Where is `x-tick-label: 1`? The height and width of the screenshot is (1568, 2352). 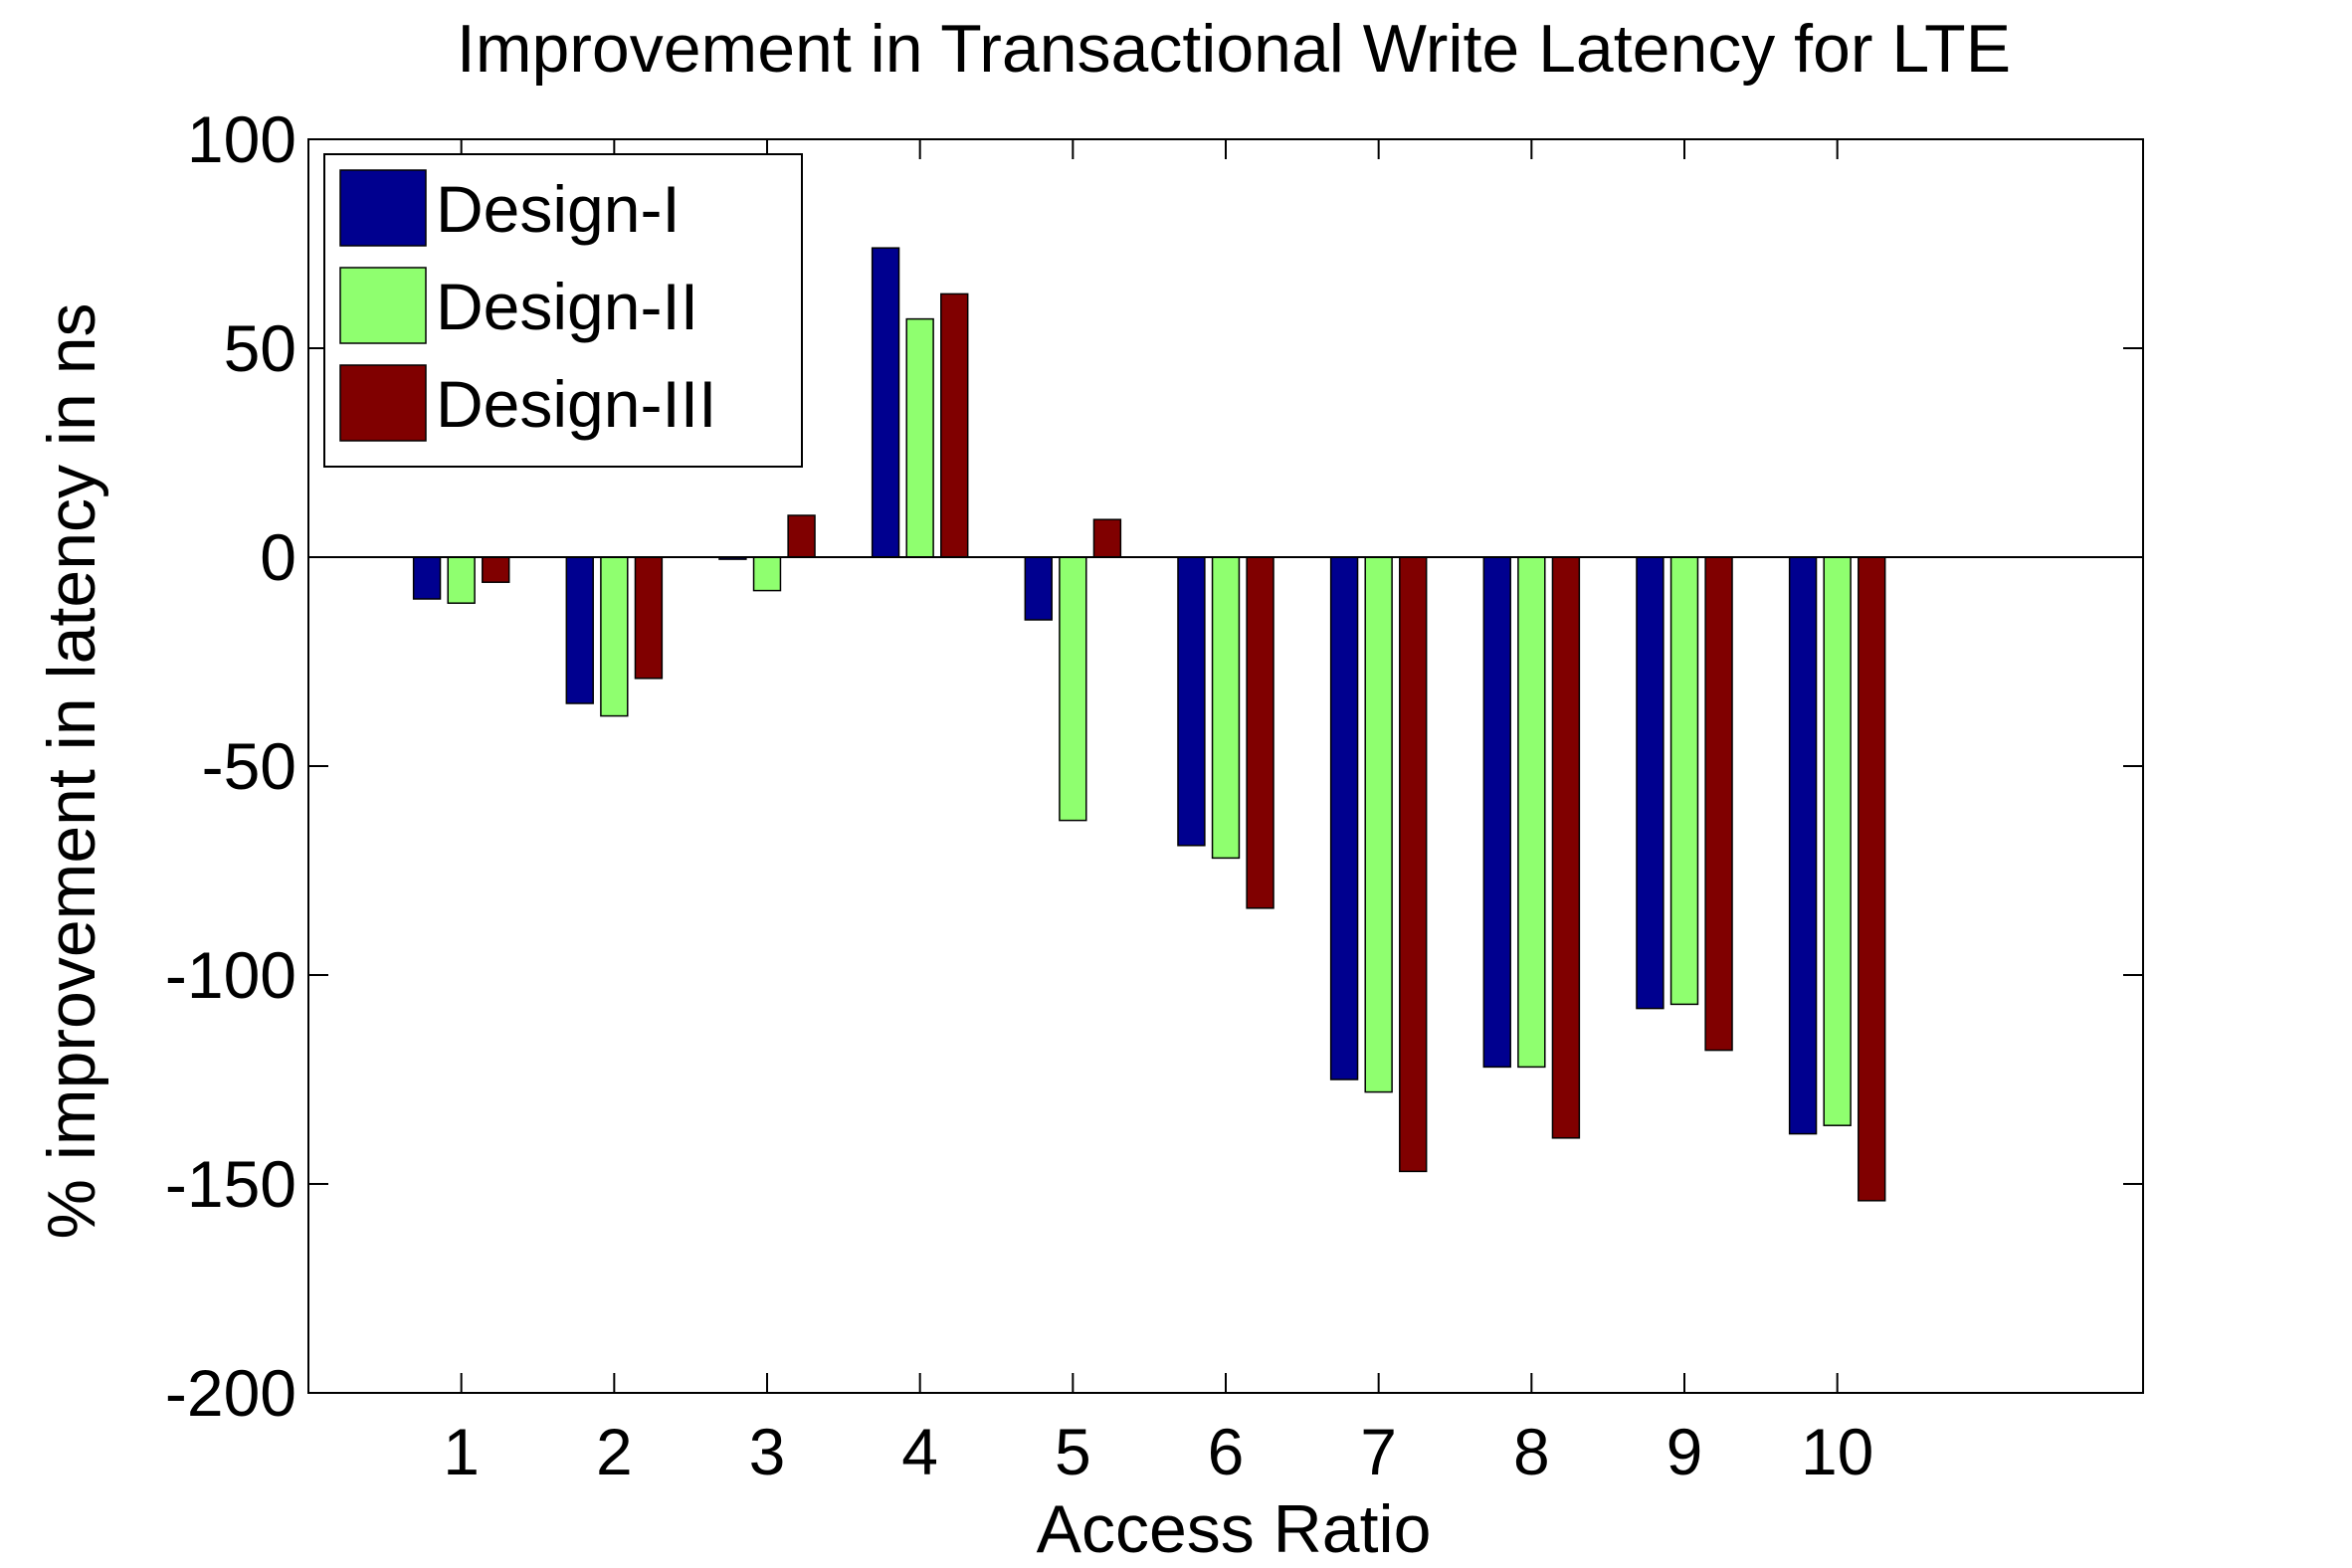
x-tick-label: 1 is located at coordinates (461, 1451).